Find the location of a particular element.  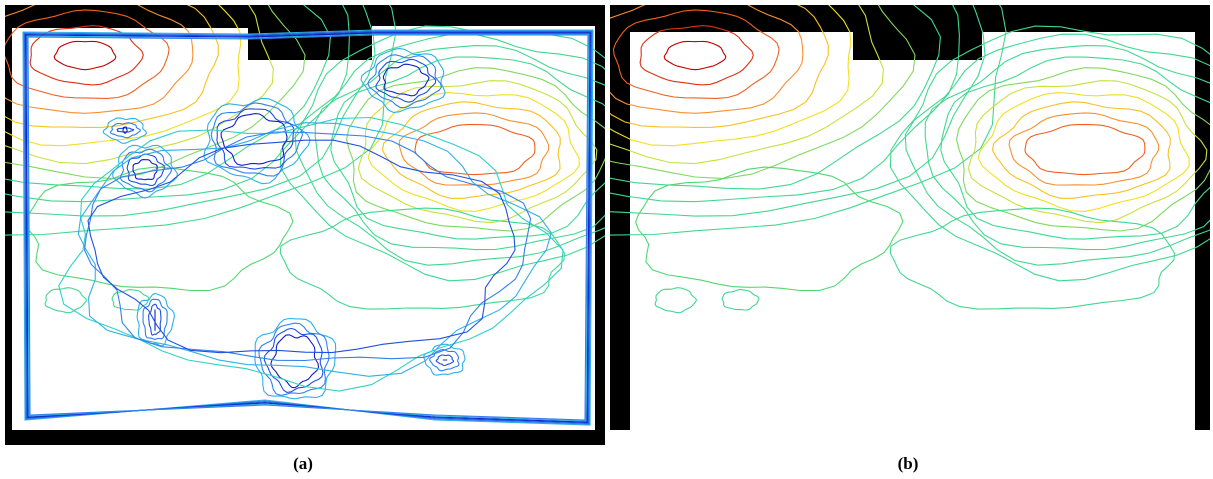

panel-label: (b) is located at coordinates (908, 463).